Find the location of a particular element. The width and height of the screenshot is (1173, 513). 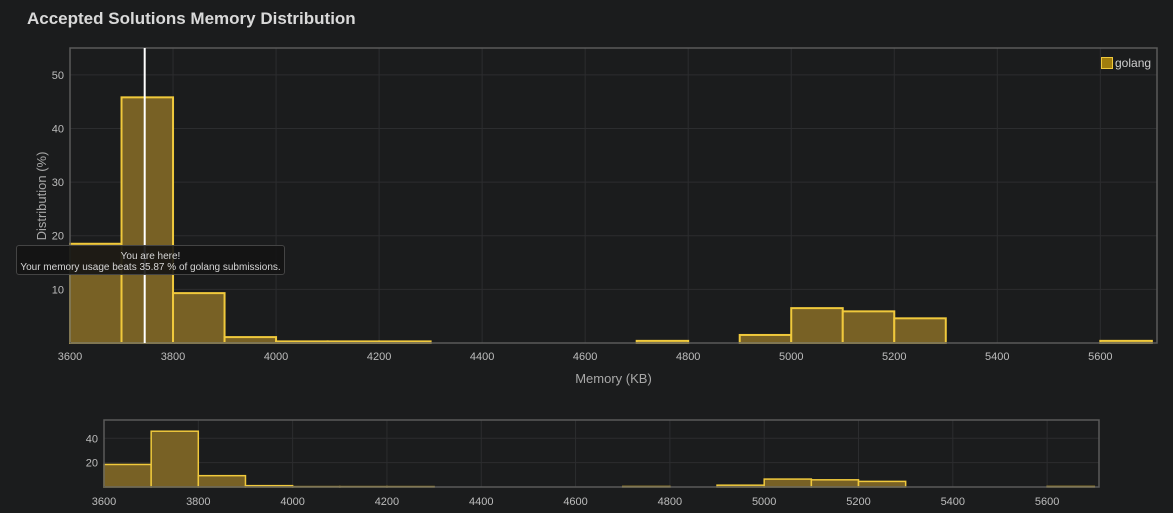

y-tick-label: 20 is located at coordinates (58, 237).